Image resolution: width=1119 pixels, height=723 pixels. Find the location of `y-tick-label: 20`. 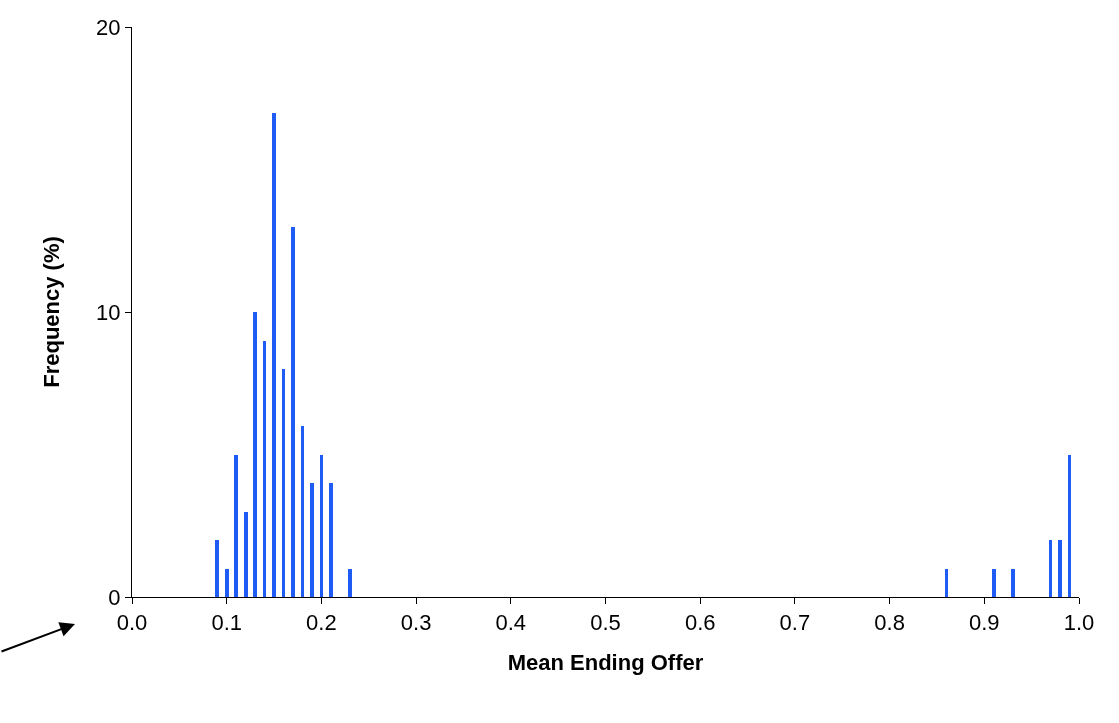

y-tick-label: 20 is located at coordinates (108, 27).